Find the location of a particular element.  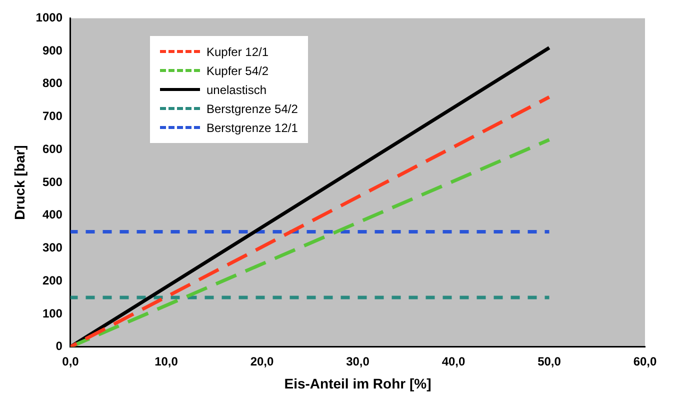

x-tick-label: 30,0 is located at coordinates (358, 361).